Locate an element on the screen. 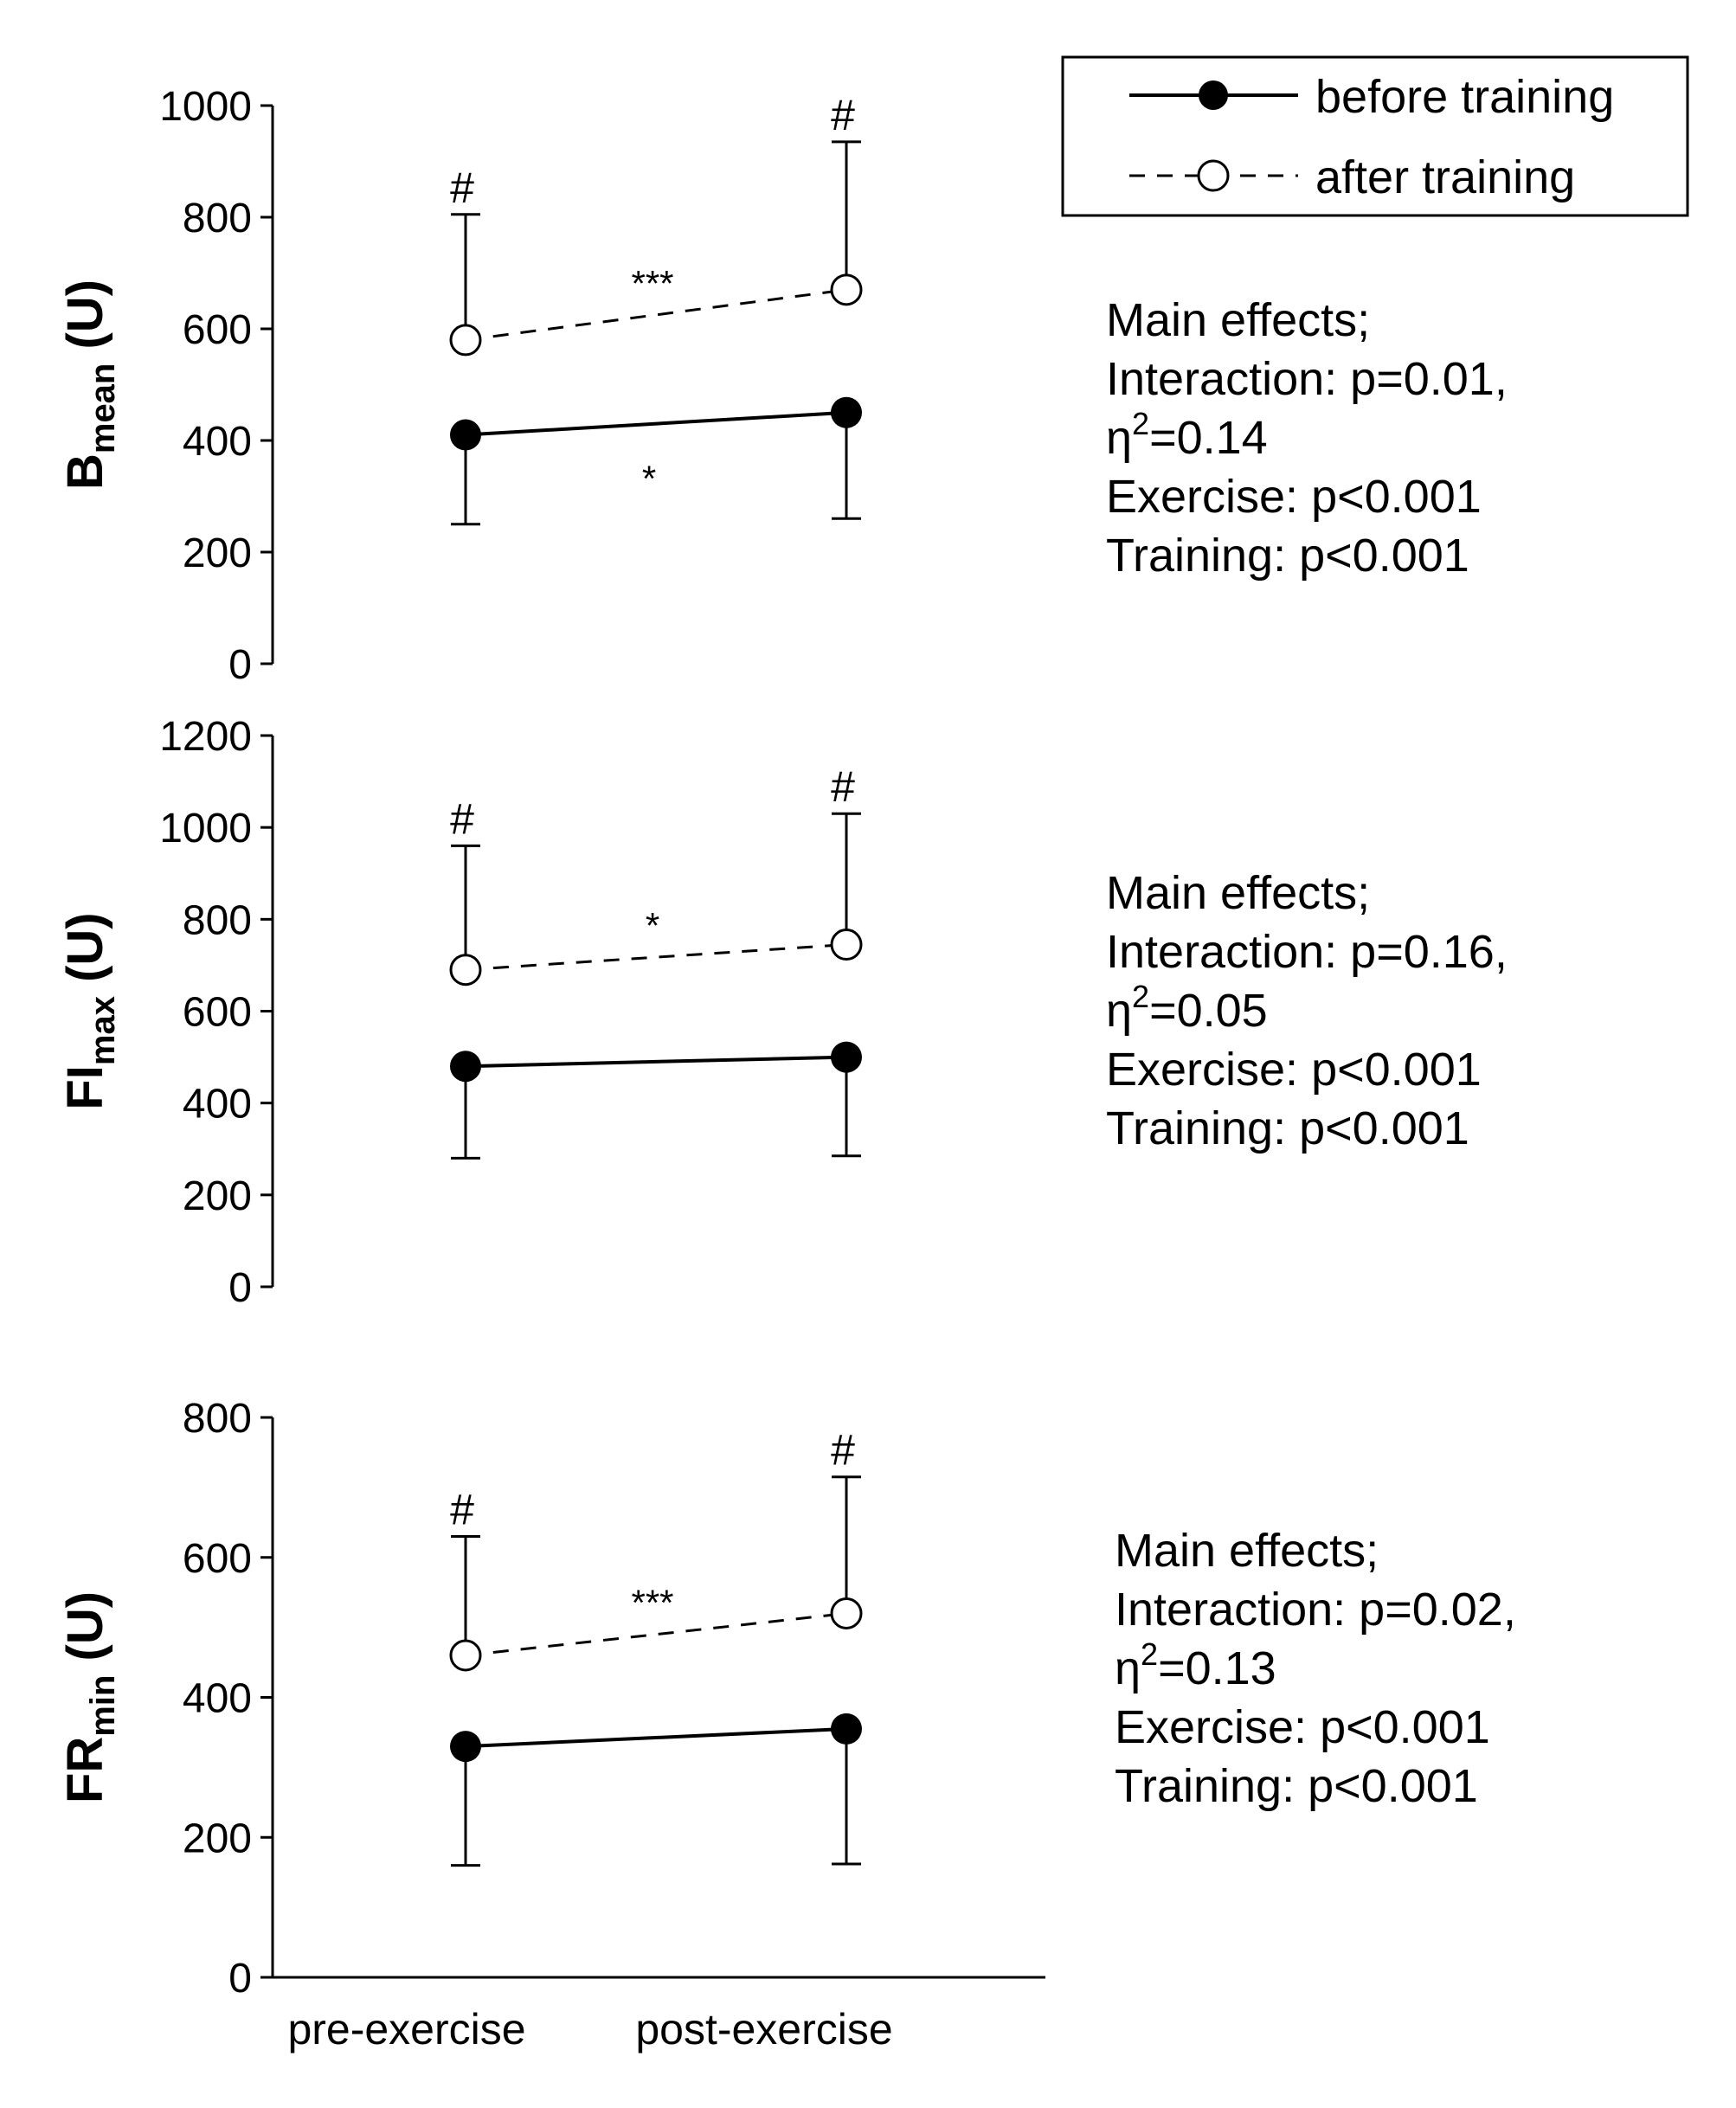 This screenshot has width=1736, height=2108. y-axis-label: FImax (U) is located at coordinates (89, 1011).